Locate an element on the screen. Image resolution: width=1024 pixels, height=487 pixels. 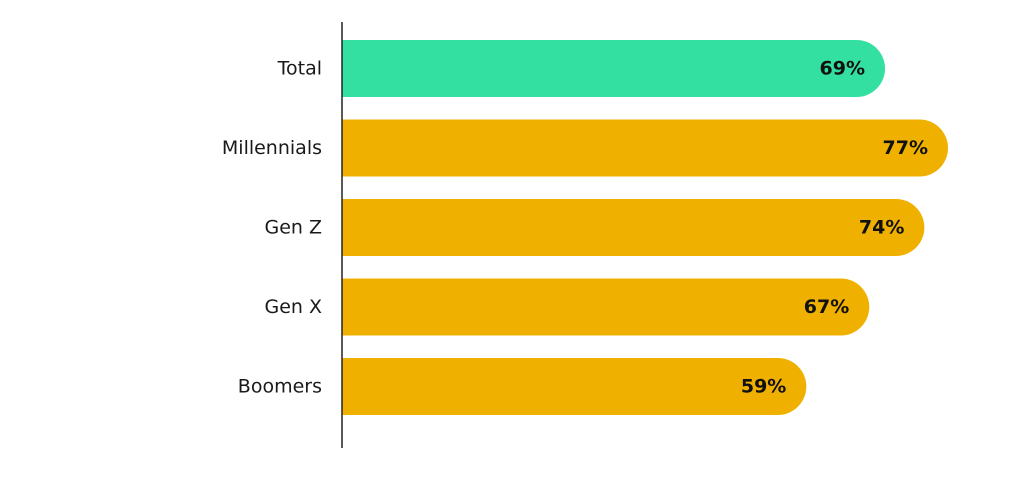
bar-boomers is located at coordinates (574, 386).